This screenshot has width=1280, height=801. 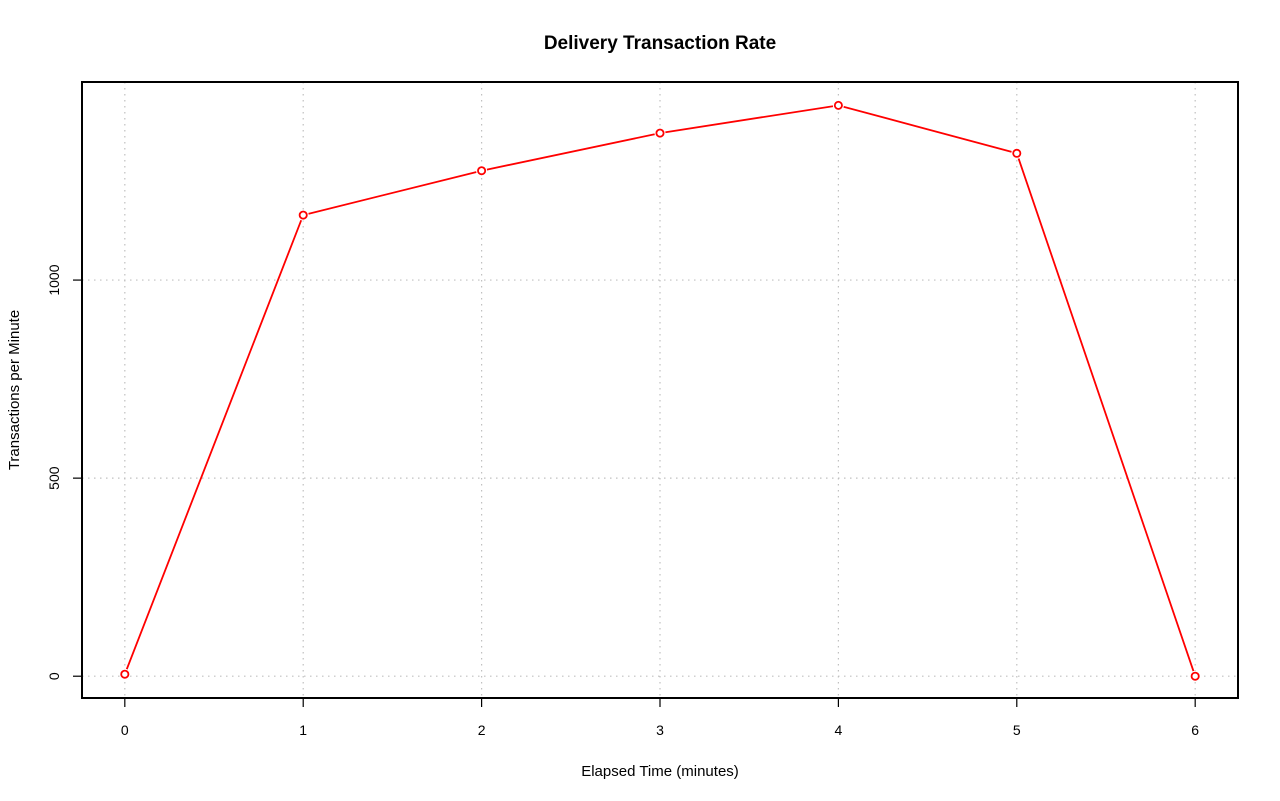 I want to click on y-tick-label: 0, so click(x=54, y=676).